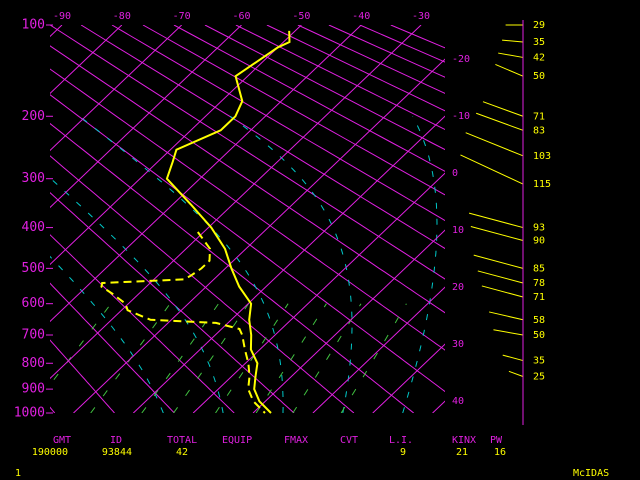 The height and width of the screenshot is (480, 640). Describe the element at coordinates (539, 376) in the screenshot. I see `wind-speed-label: 25` at that location.